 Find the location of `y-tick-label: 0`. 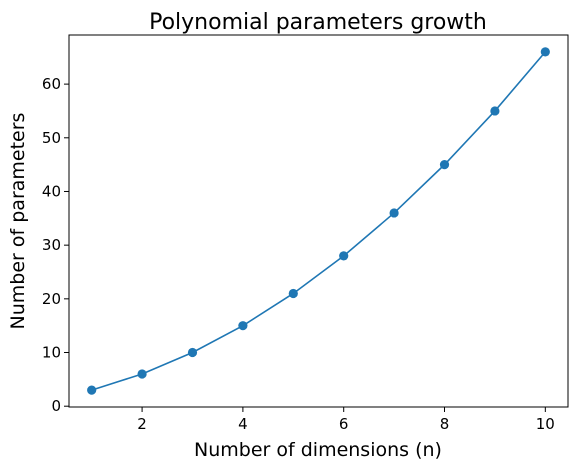

y-tick-label: 0 is located at coordinates (56, 406).